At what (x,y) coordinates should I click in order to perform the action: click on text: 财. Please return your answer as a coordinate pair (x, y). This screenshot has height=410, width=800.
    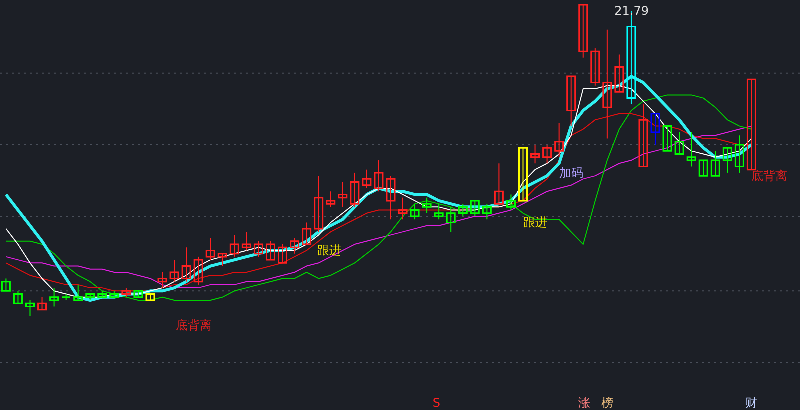
    Looking at the image, I should click on (752, 403).